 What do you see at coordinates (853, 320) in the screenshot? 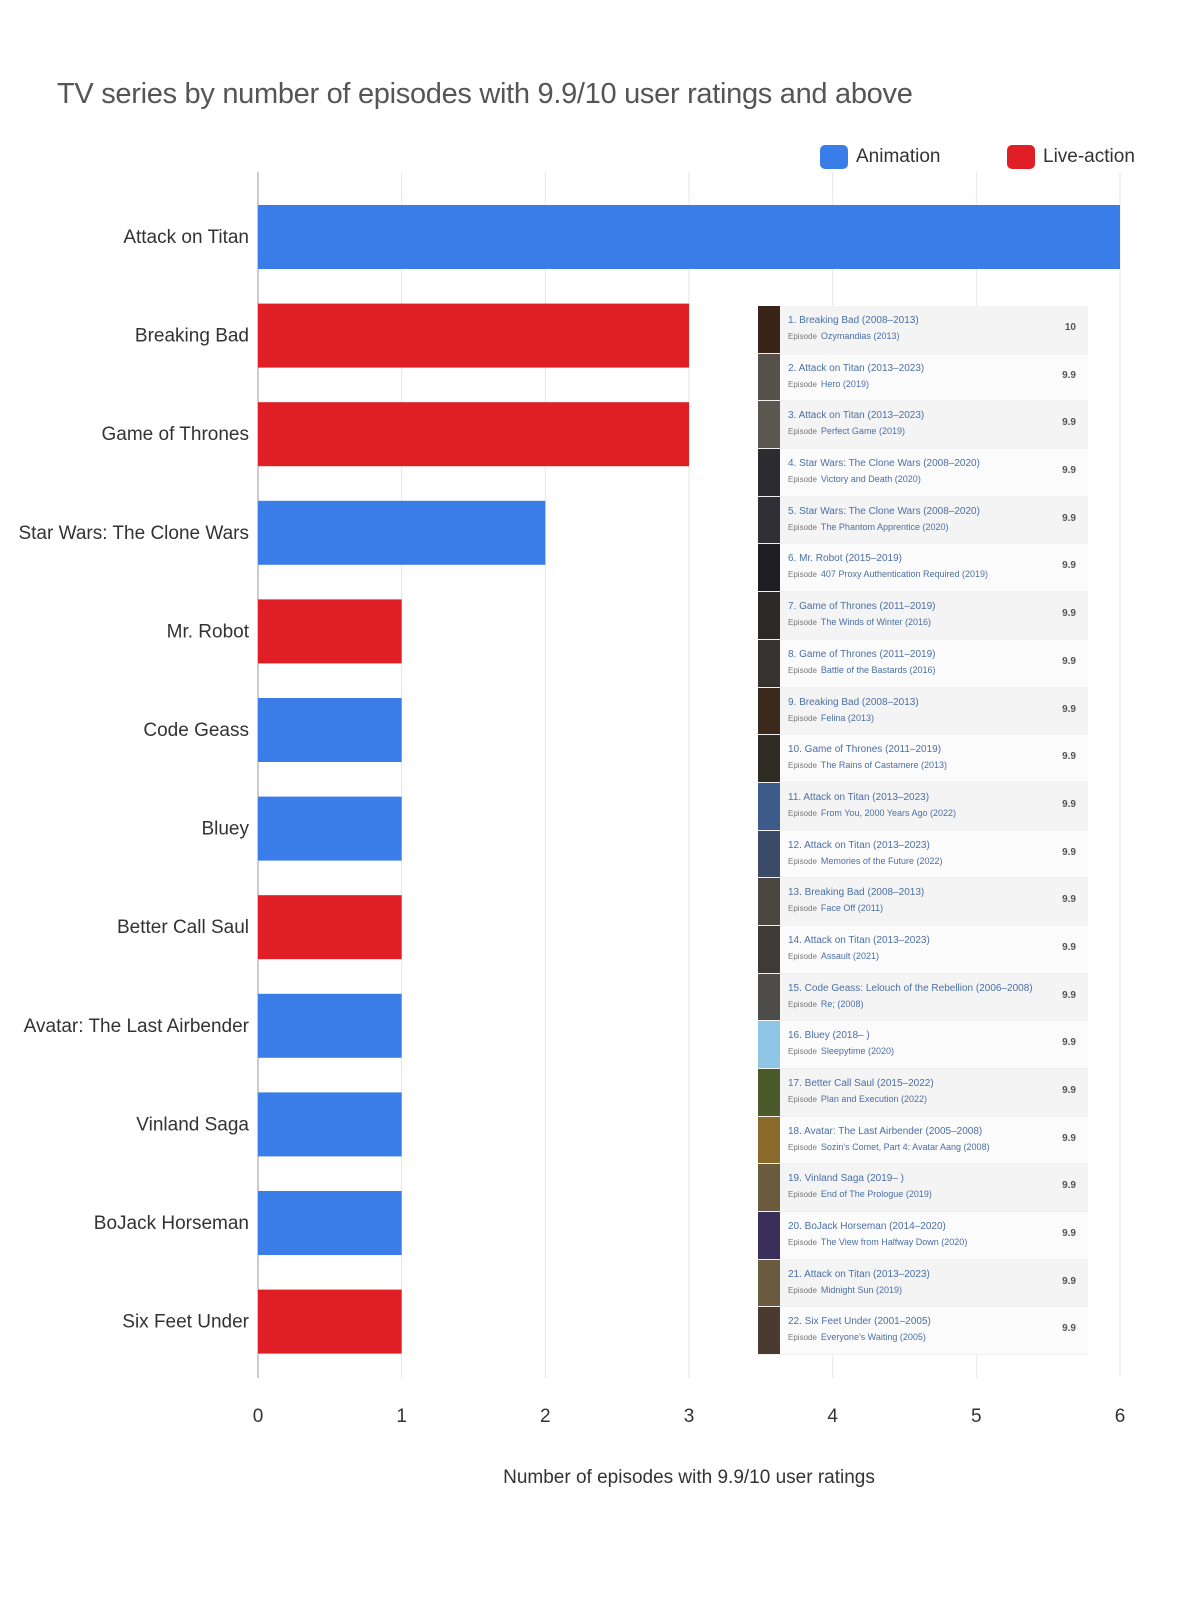
I see `episode-series-title: 1. Breaking Bad (2008–2013)` at bounding box center [853, 320].